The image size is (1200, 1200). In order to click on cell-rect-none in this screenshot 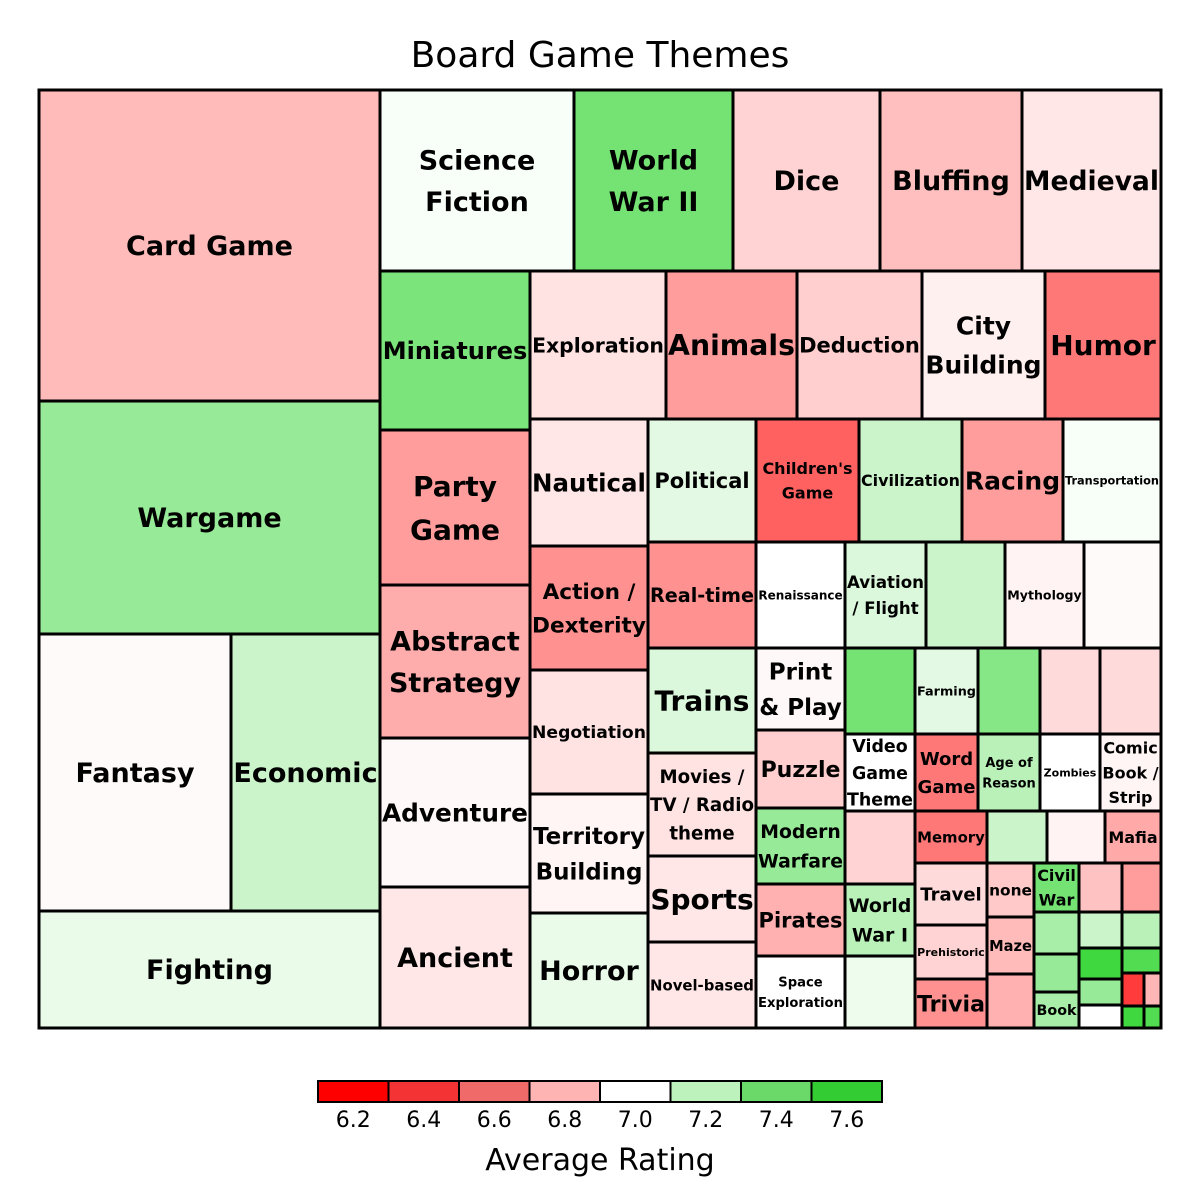, I will do `click(1010, 890)`.